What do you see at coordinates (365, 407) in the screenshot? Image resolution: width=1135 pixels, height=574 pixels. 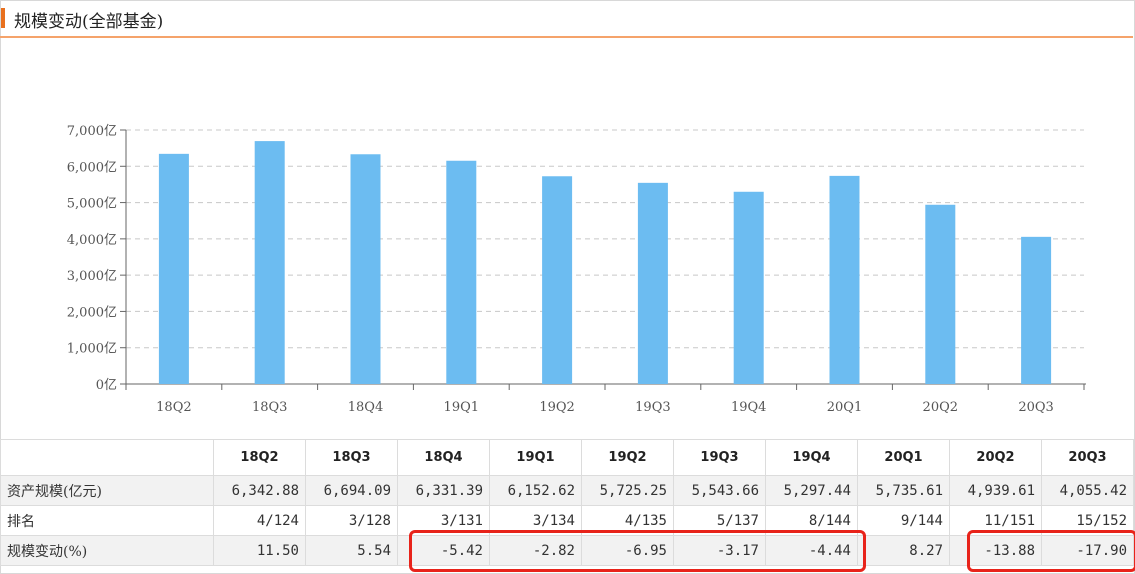 I see `x-tick-label: 18Q4` at bounding box center [365, 407].